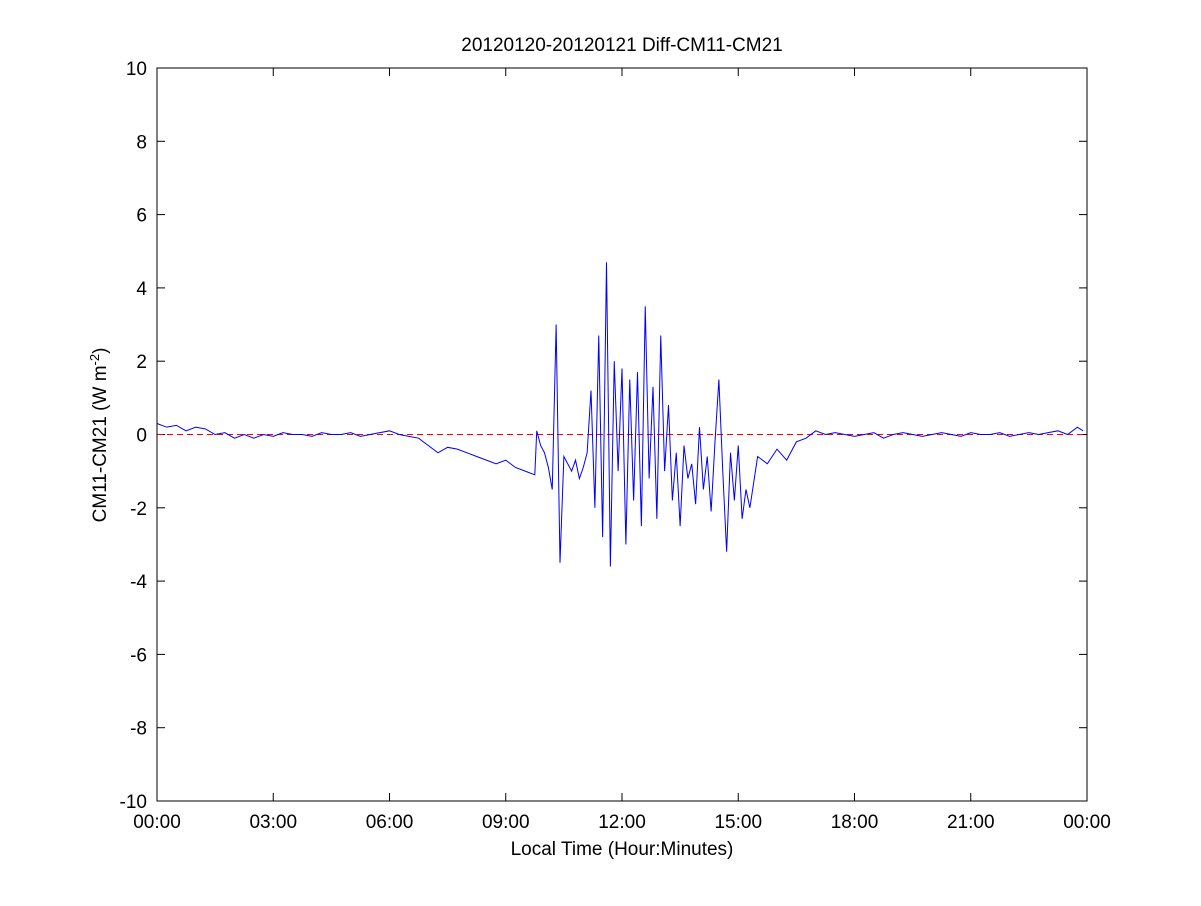  Describe the element at coordinates (621, 45) in the screenshot. I see `chart-title: 20120120-20120121 Diff-CM11-CM21` at that location.